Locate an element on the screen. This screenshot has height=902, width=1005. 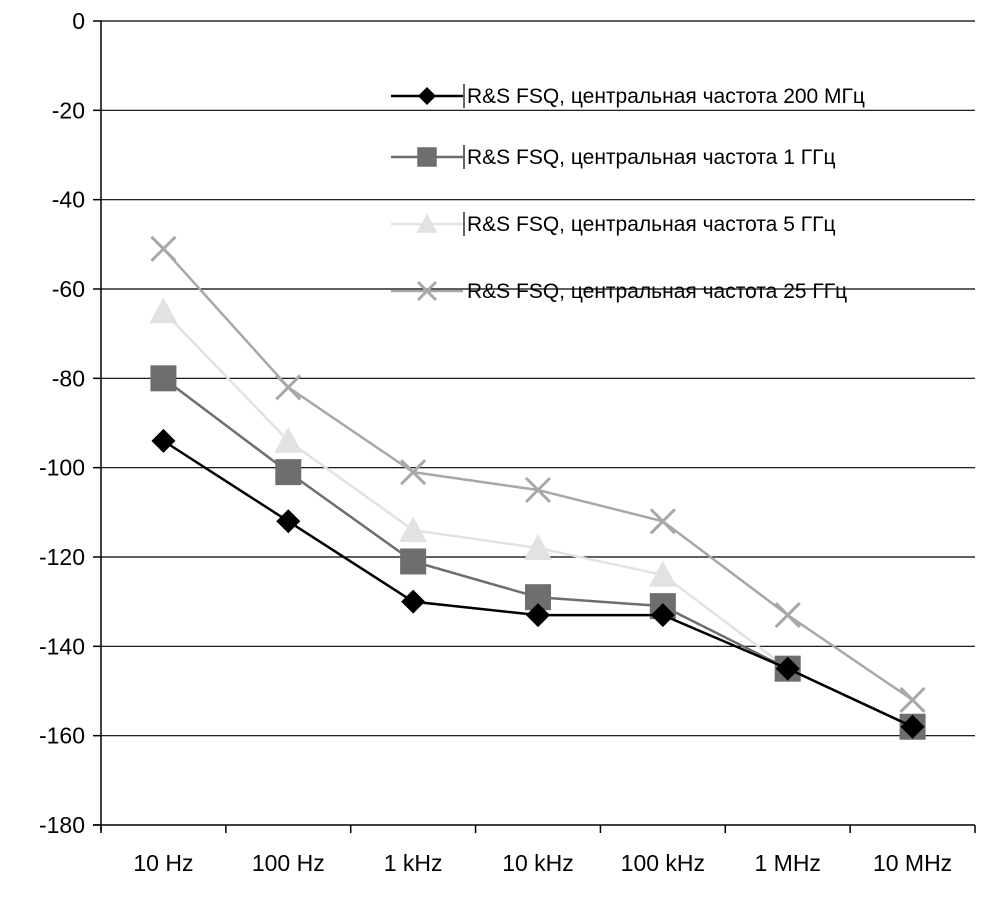
legend-entry: R&S FSQ, центральная частота 5 ГГц is located at coordinates (613, 224).